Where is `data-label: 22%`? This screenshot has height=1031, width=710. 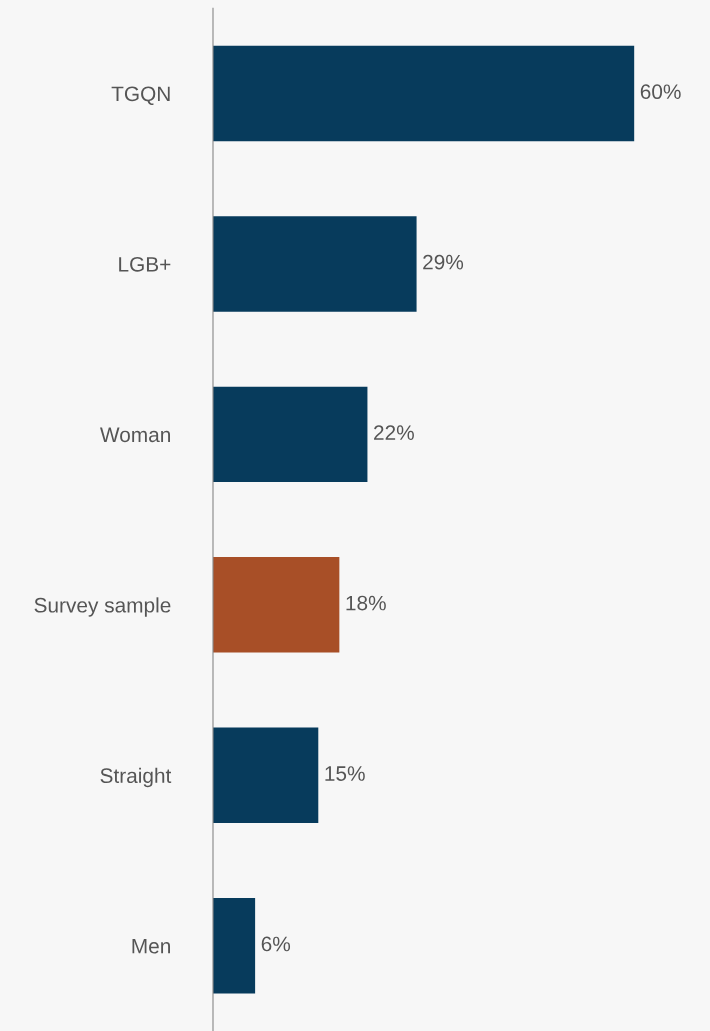
data-label: 22% is located at coordinates (394, 432).